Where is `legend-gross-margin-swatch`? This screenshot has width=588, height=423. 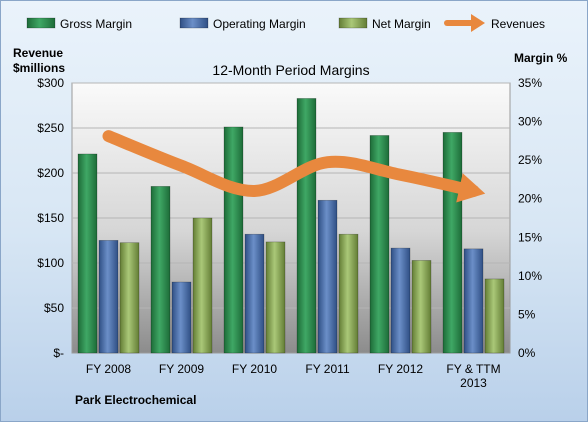 legend-gross-margin-swatch is located at coordinates (41, 23).